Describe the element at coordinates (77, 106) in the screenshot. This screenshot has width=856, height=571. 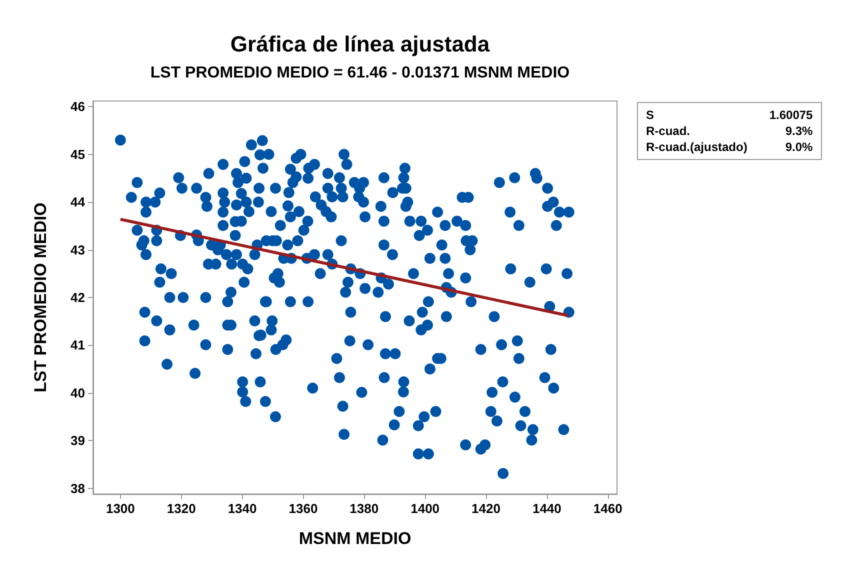
I see `y-tick-label: 46` at that location.